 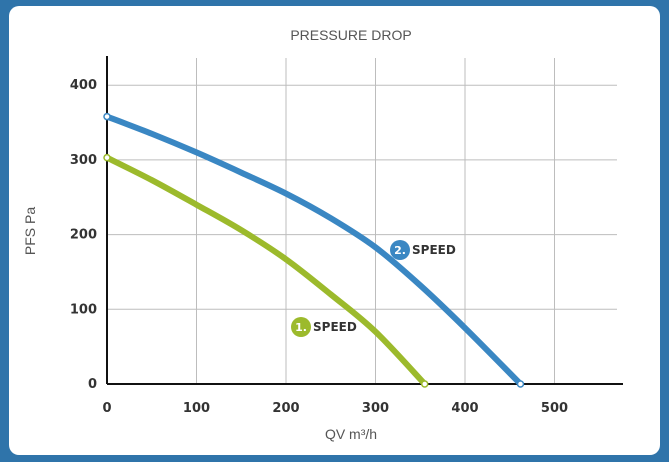 What do you see at coordinates (373, 288) in the screenshot?
I see `labels-group: 1. SPEED 2. SPEED` at bounding box center [373, 288].